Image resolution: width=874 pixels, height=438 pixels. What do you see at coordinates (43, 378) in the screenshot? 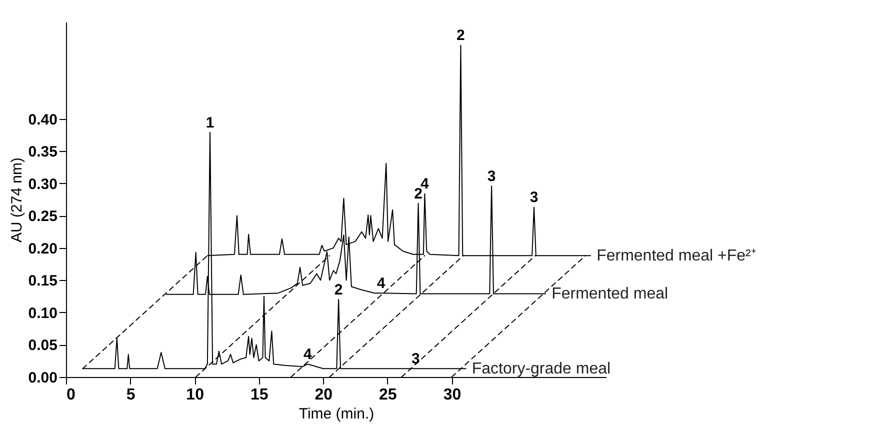
I see `y-tick-label: 0.00` at bounding box center [43, 378].